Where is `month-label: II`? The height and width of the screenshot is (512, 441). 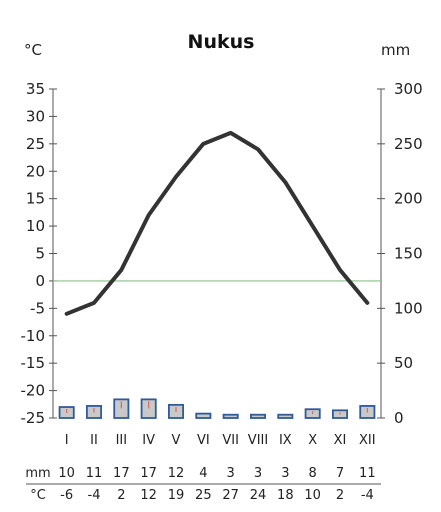
month-label: II is located at coordinates (94, 440).